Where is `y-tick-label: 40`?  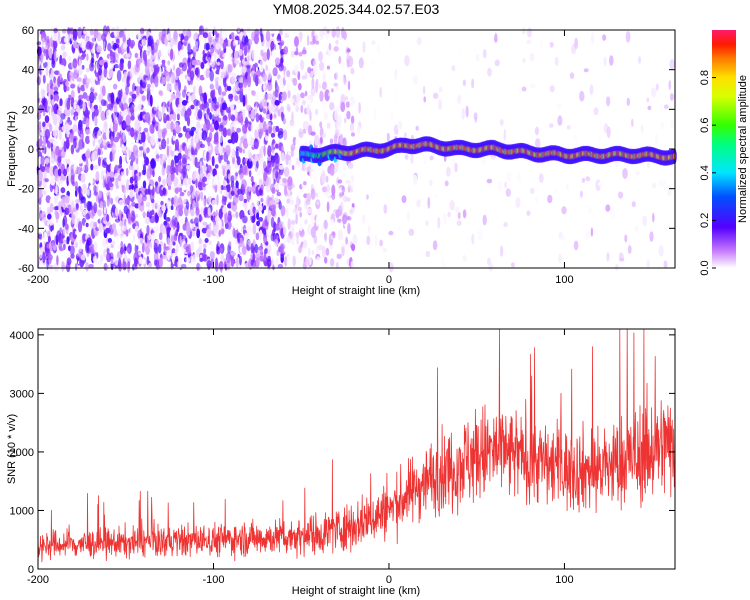 y-tick-label: 40 is located at coordinates (28, 71).